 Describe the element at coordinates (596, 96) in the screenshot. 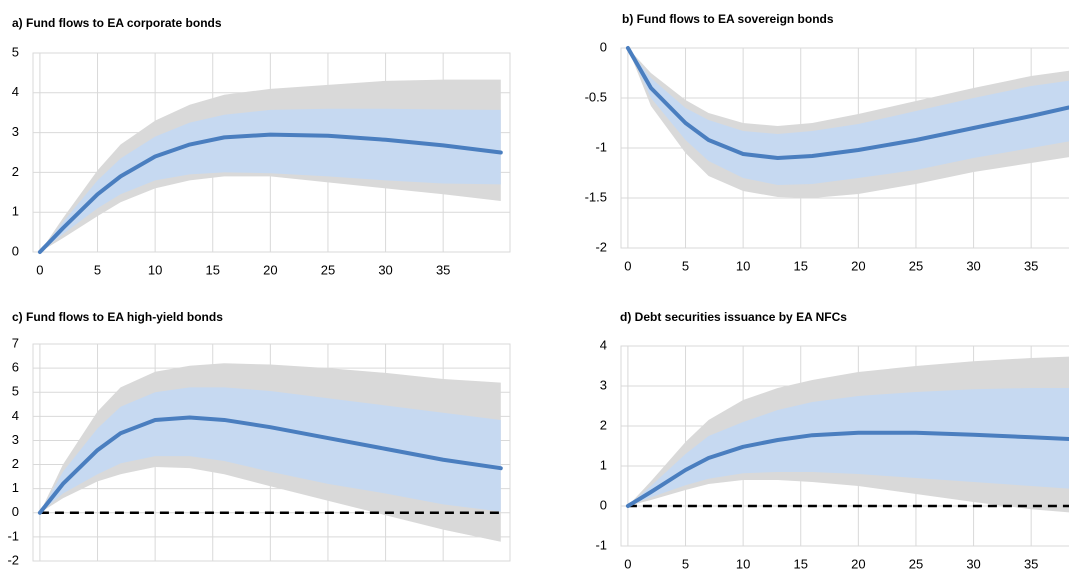

I see `y-tick-label: -0.5` at that location.